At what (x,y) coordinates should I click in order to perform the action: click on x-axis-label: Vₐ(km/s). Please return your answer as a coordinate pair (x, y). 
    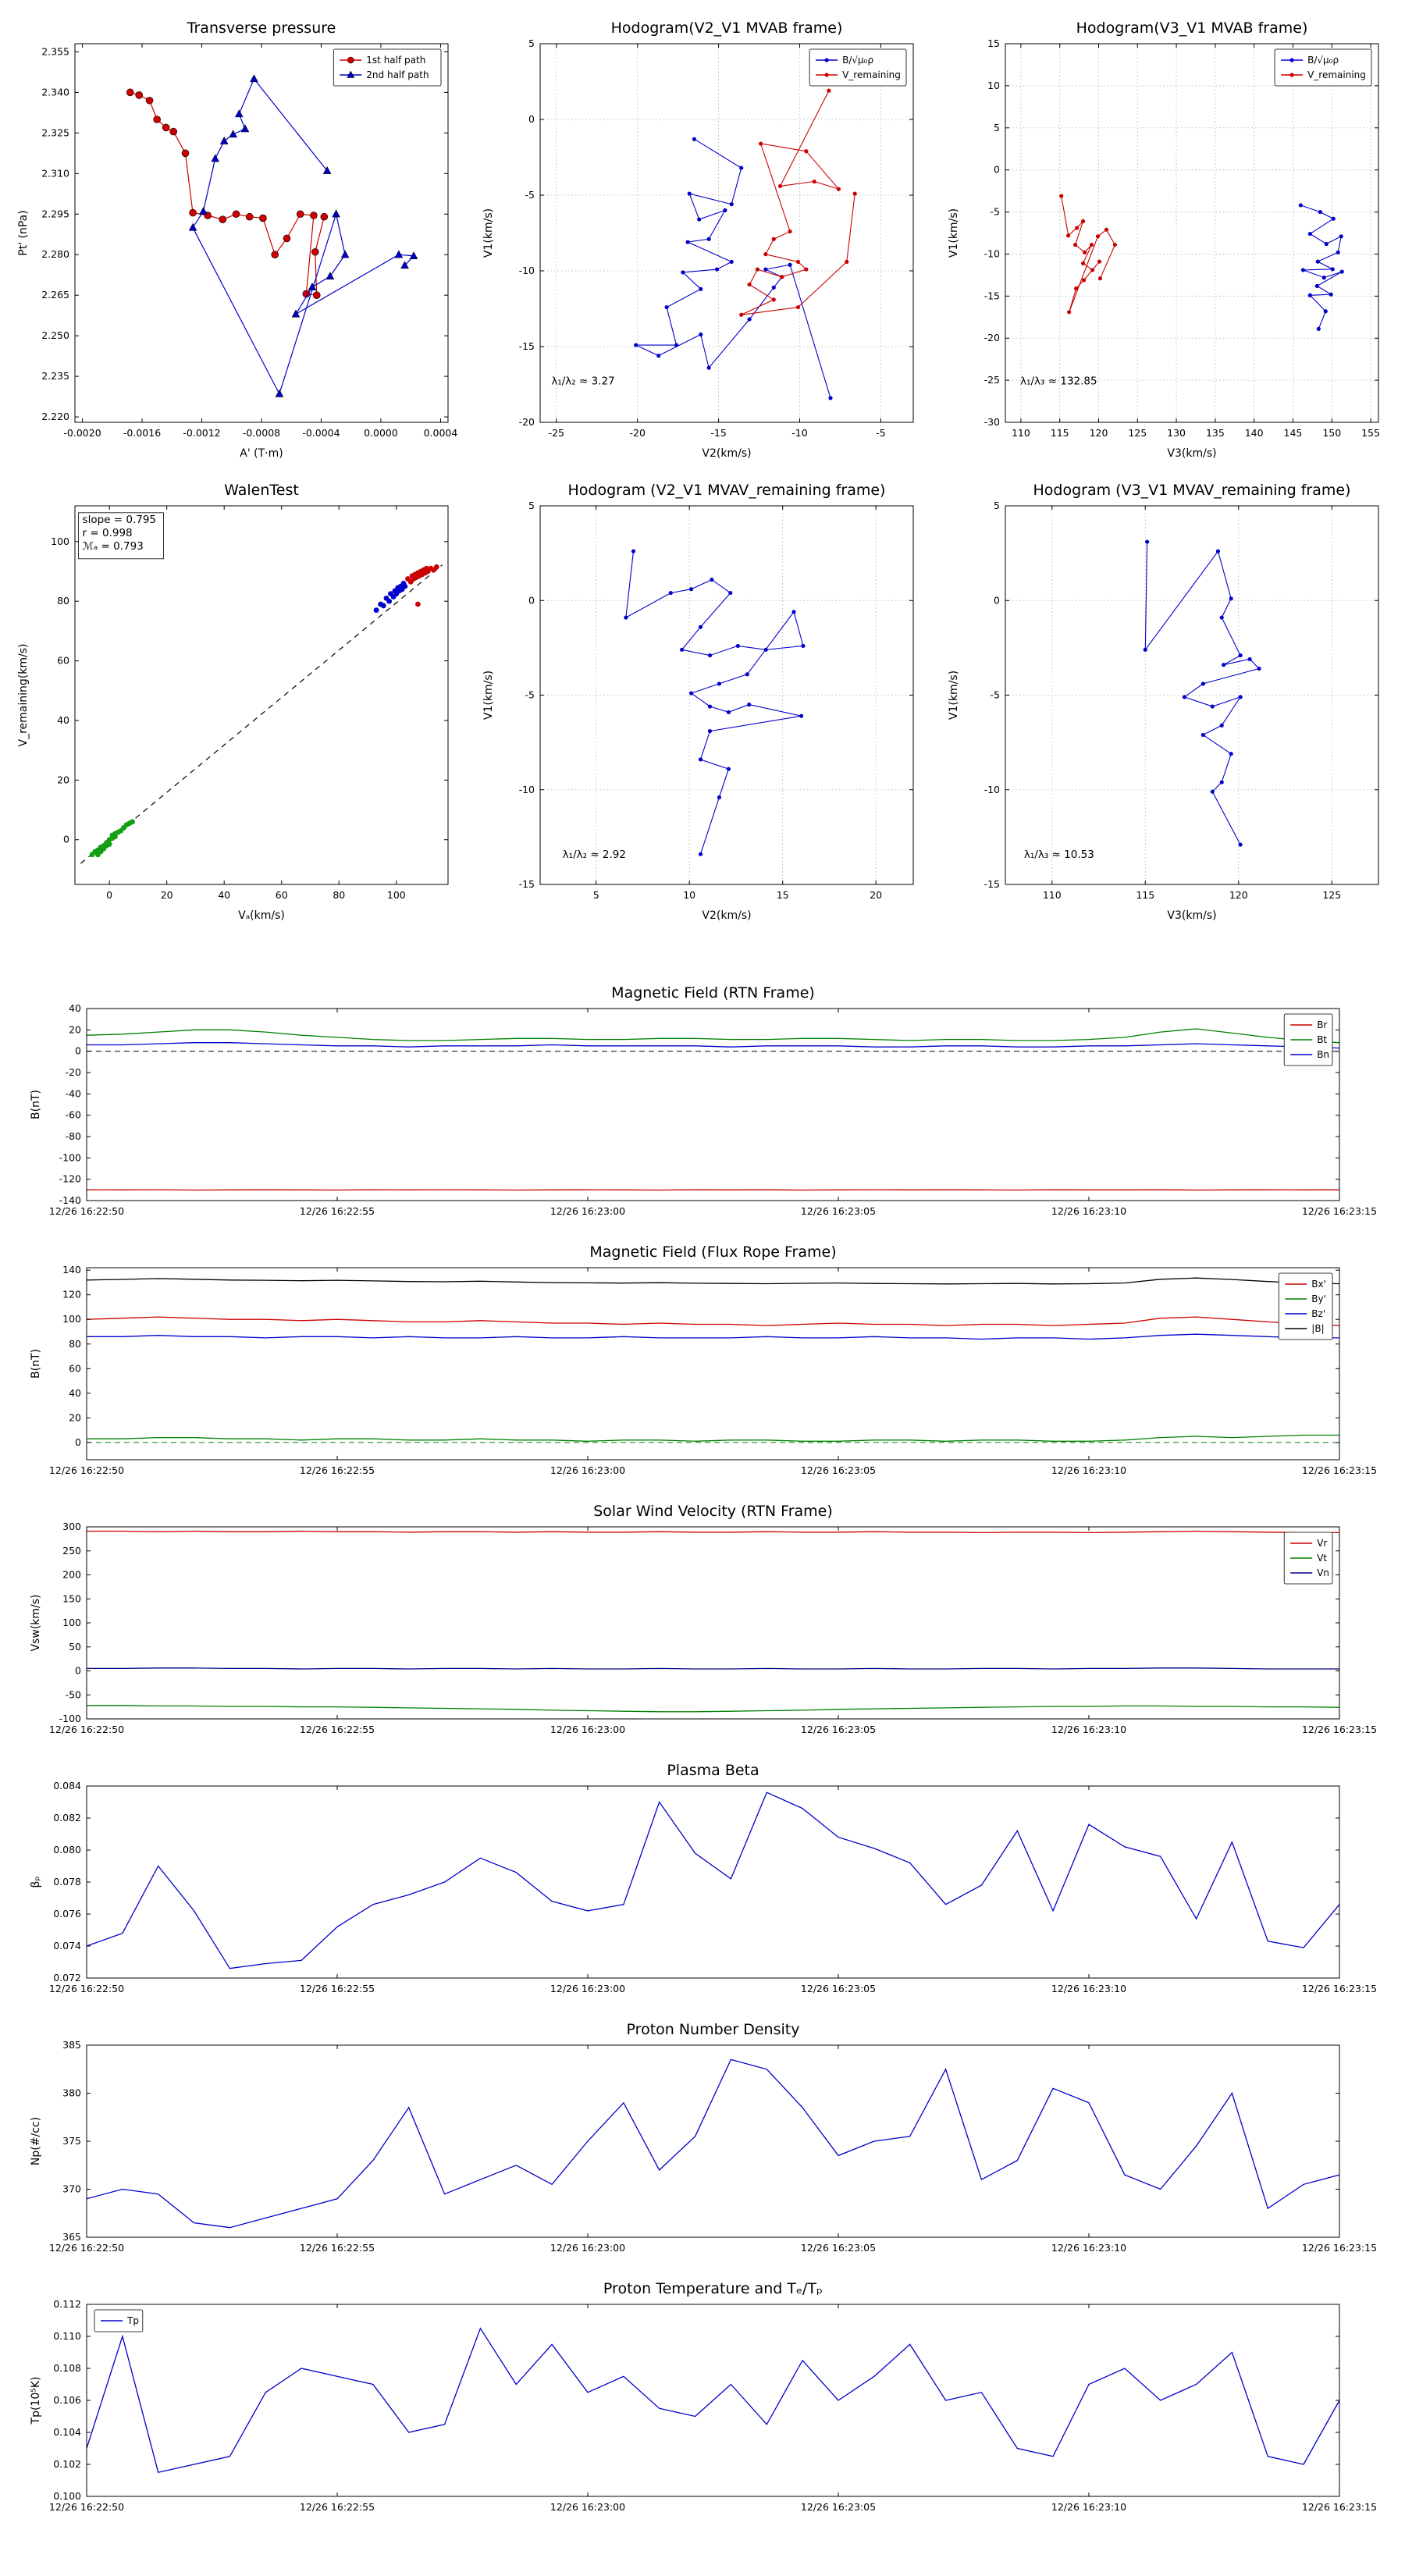
    Looking at the image, I should click on (261, 915).